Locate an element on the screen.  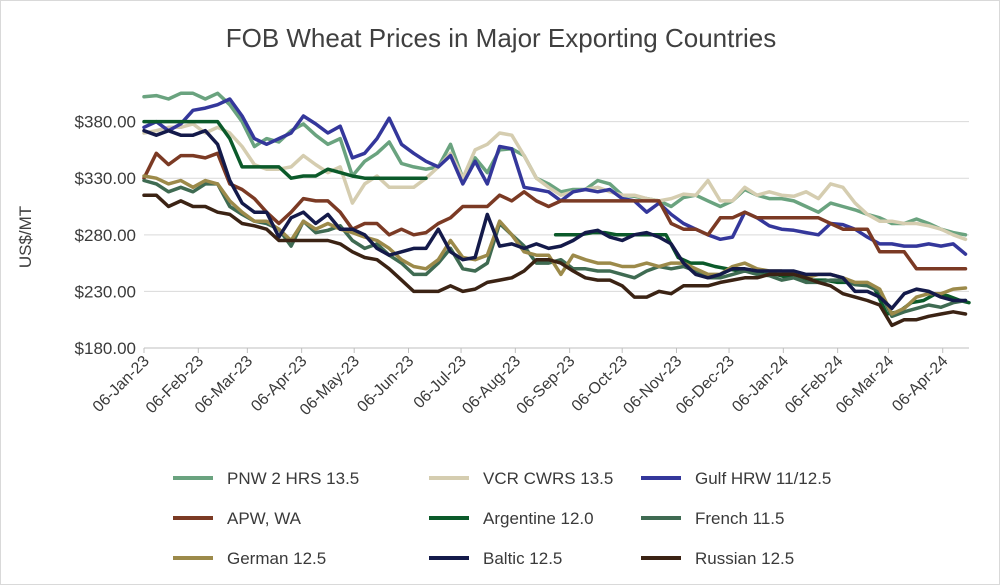
y-axis-ticks: $180.00 $230.00 $280.00 $330.00 $380.00 is located at coordinates (105, 235).